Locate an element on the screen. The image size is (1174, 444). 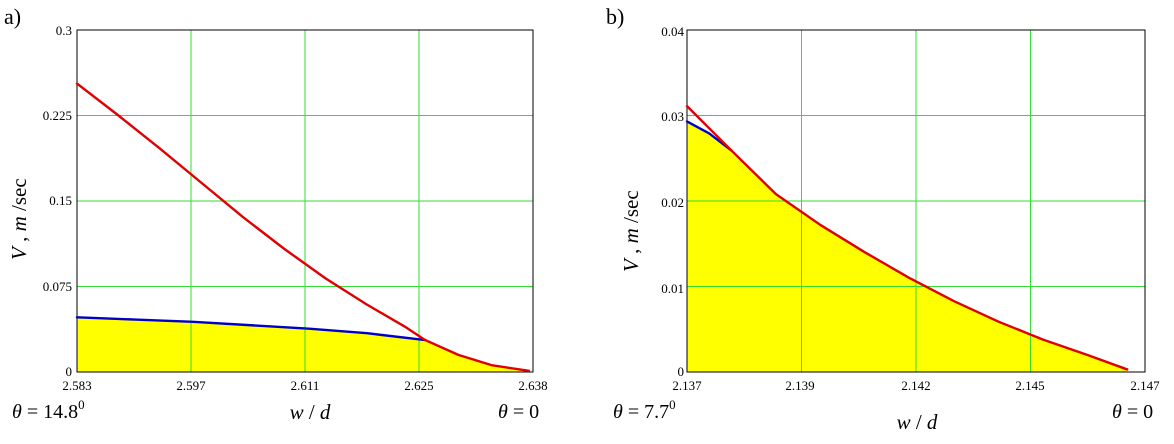
x-tick-label: 2.147 is located at coordinates (1145, 385).